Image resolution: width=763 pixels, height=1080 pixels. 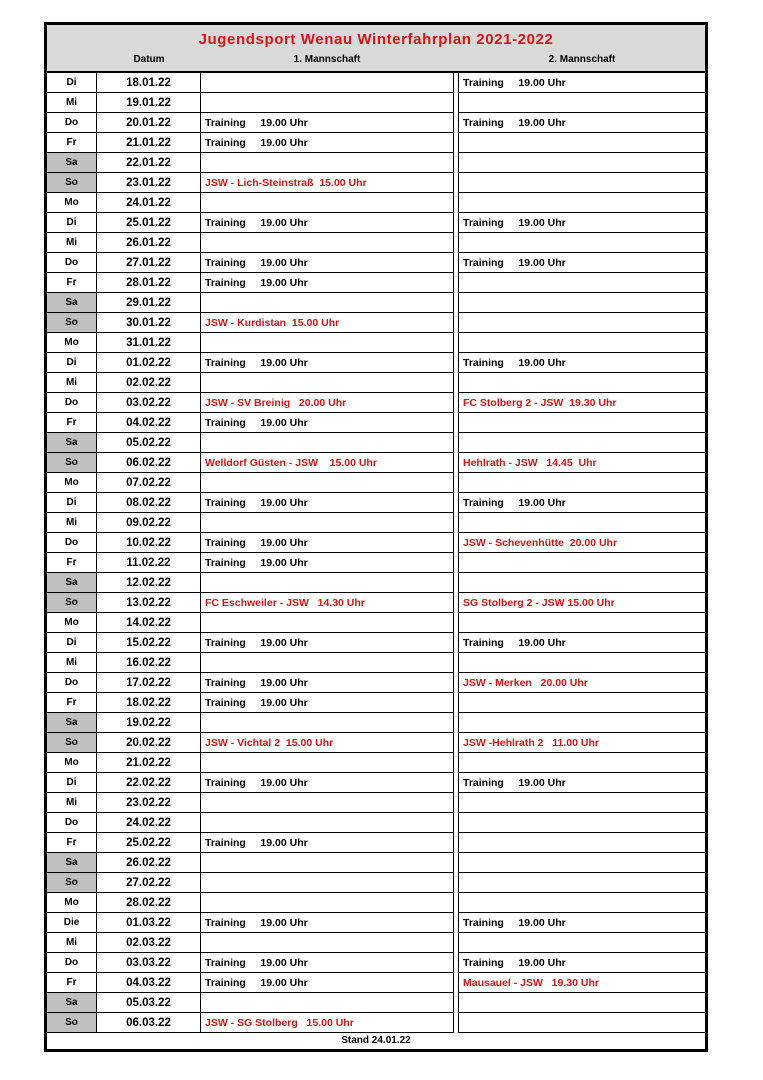 I want to click on date-cell: 22.02.22, so click(x=149, y=783).